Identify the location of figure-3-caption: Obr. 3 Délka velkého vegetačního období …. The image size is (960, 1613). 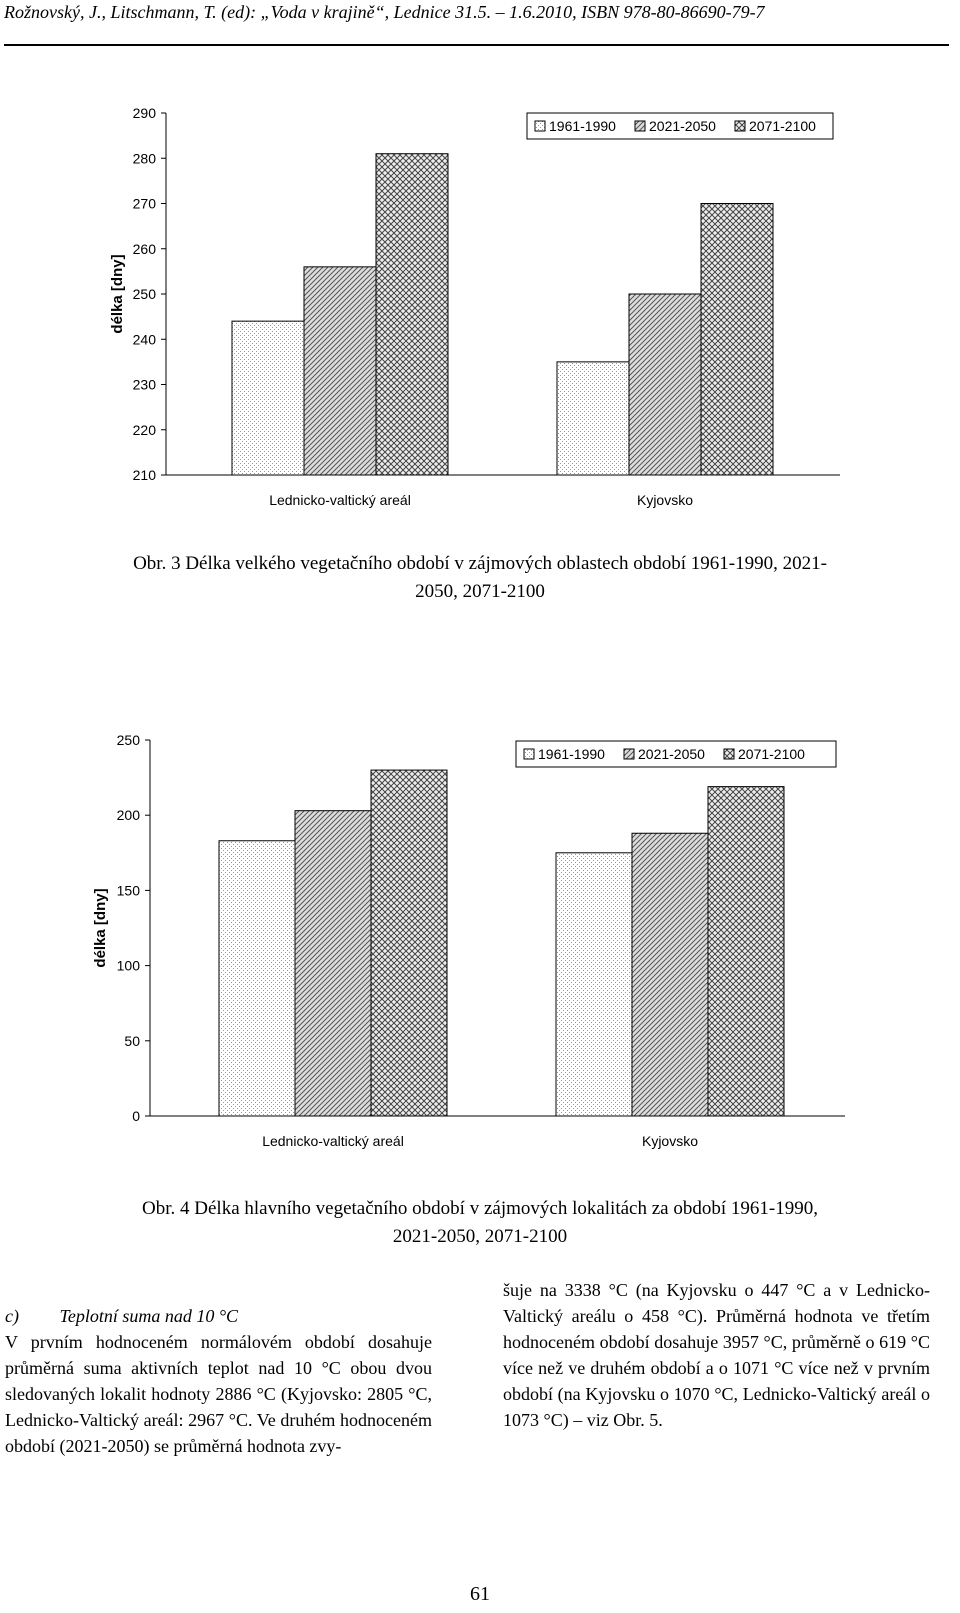
(480, 578).